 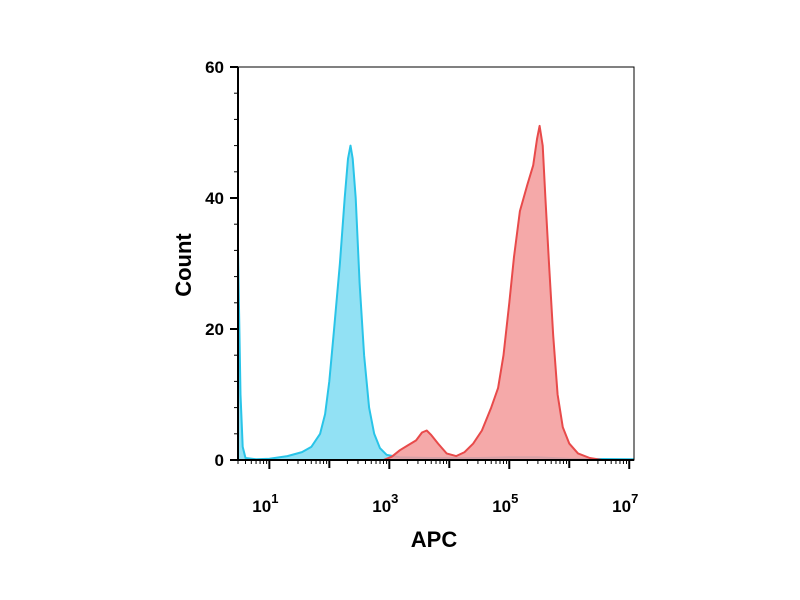 I want to click on y-axis-title: Count, so click(x=183, y=265).